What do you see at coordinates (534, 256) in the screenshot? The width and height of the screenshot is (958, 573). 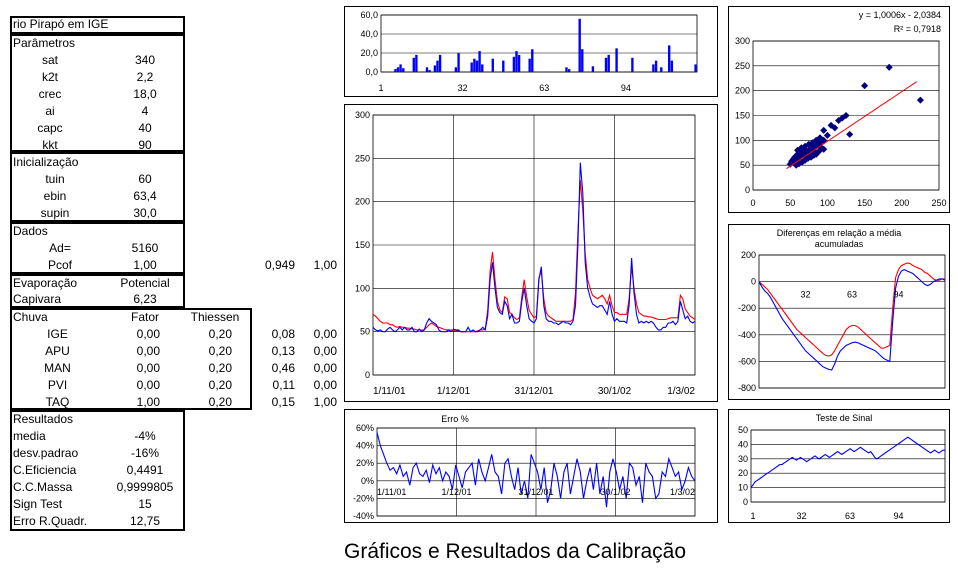 I see `calculated-series` at bounding box center [534, 256].